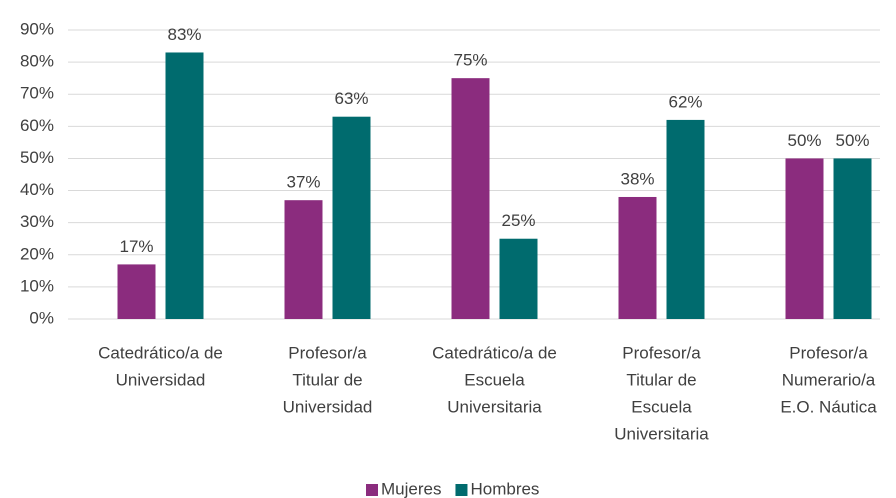  I want to click on x-tick-label: Numerario/a, so click(829, 379).